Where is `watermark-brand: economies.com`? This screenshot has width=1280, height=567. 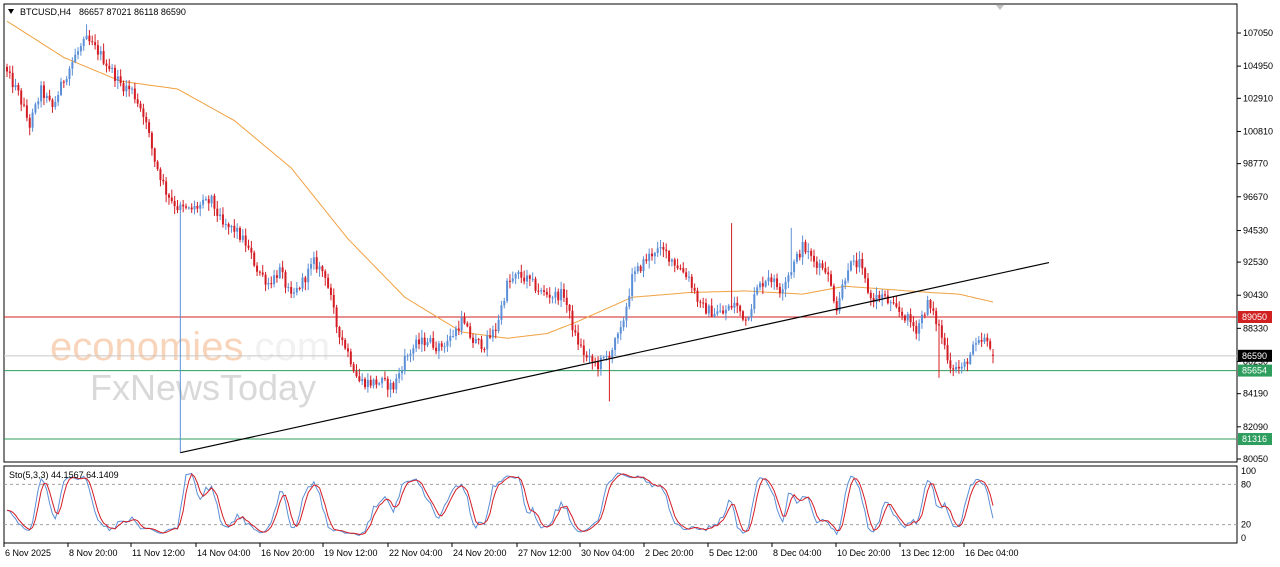
watermark-brand: economies.com is located at coordinates (190, 347).